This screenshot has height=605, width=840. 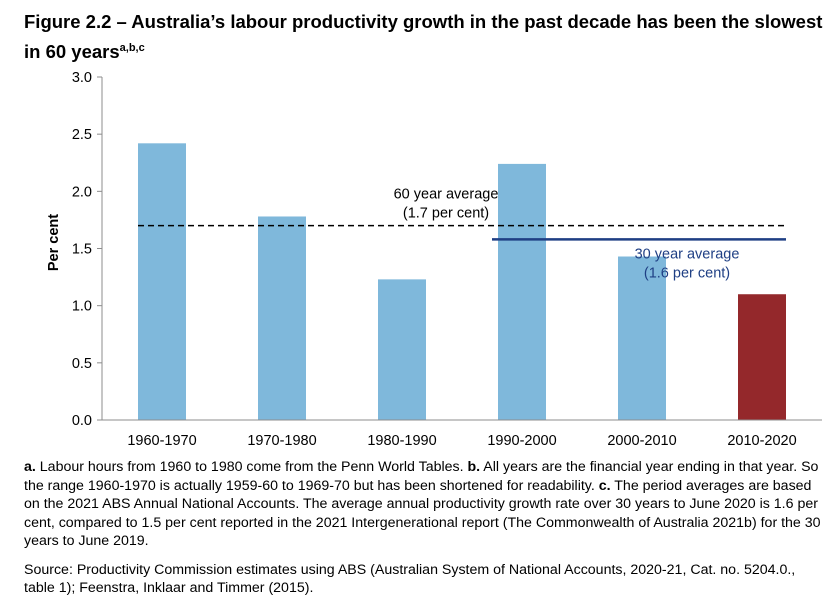 What do you see at coordinates (54, 242) in the screenshot?
I see `y-axis-title: Per cent` at bounding box center [54, 242].